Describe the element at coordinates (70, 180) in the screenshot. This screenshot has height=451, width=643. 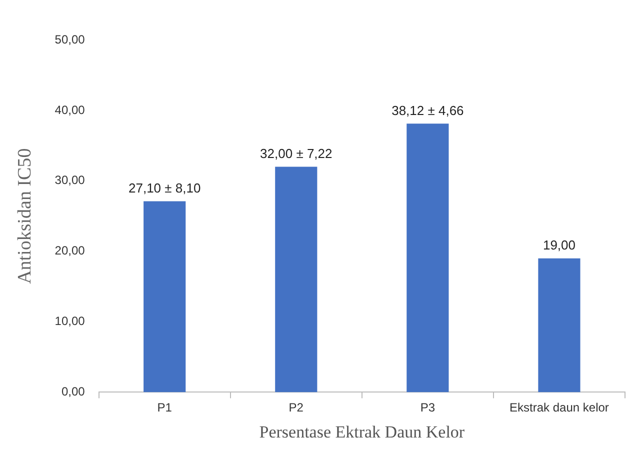
I see `y-tick-label: 30,00` at that location.